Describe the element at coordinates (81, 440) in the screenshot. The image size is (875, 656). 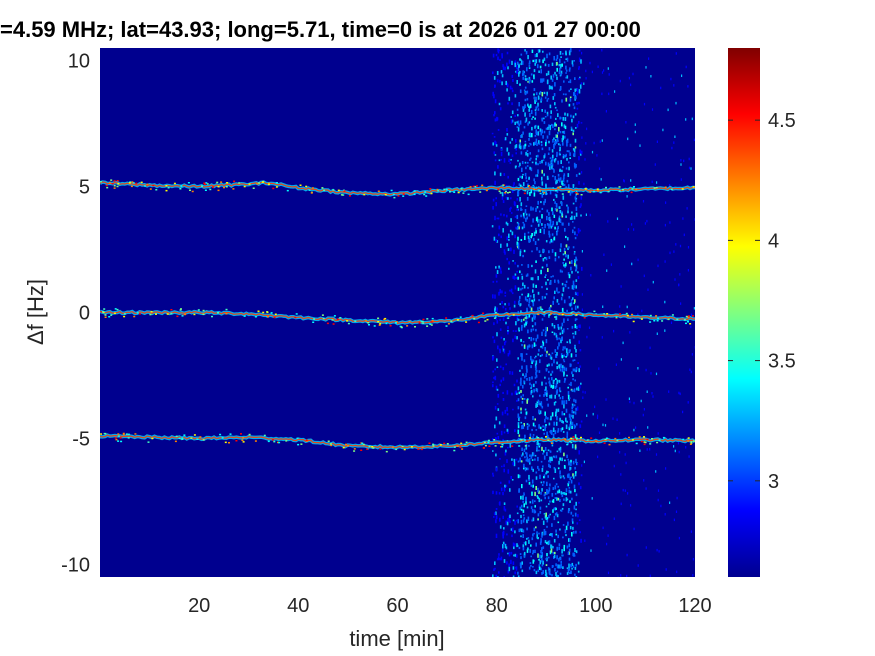
I see `y-tick-label: -5` at that location.